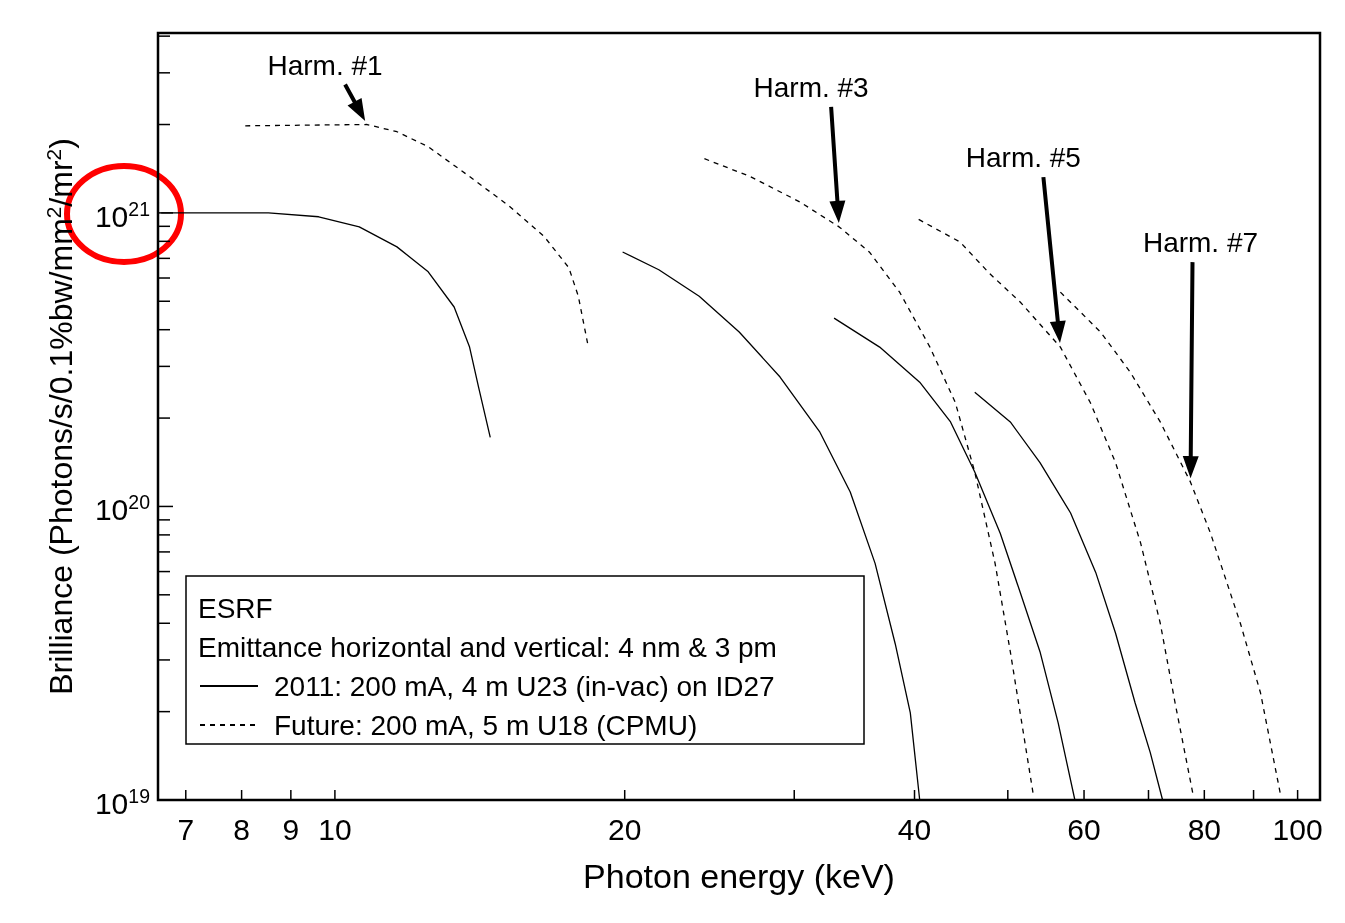  Describe the element at coordinates (1204, 829) in the screenshot. I see `x-tick-label: 80` at that location.